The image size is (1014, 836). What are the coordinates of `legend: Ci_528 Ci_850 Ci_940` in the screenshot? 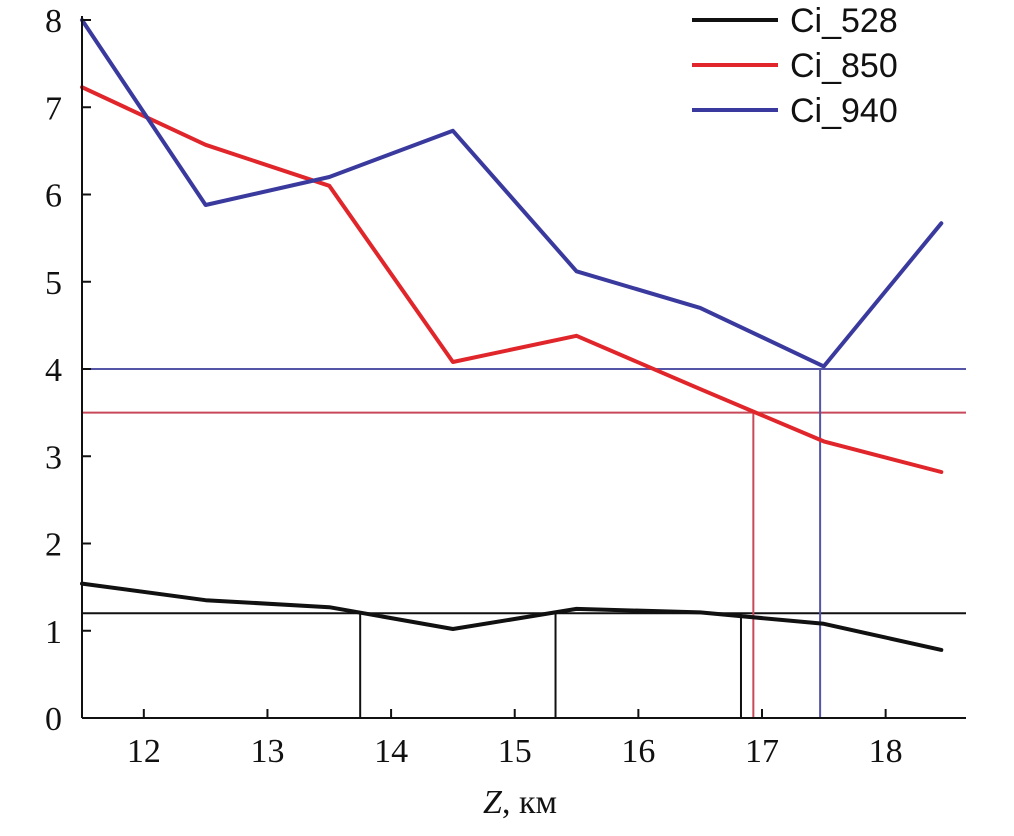 It's located at (795, 66).